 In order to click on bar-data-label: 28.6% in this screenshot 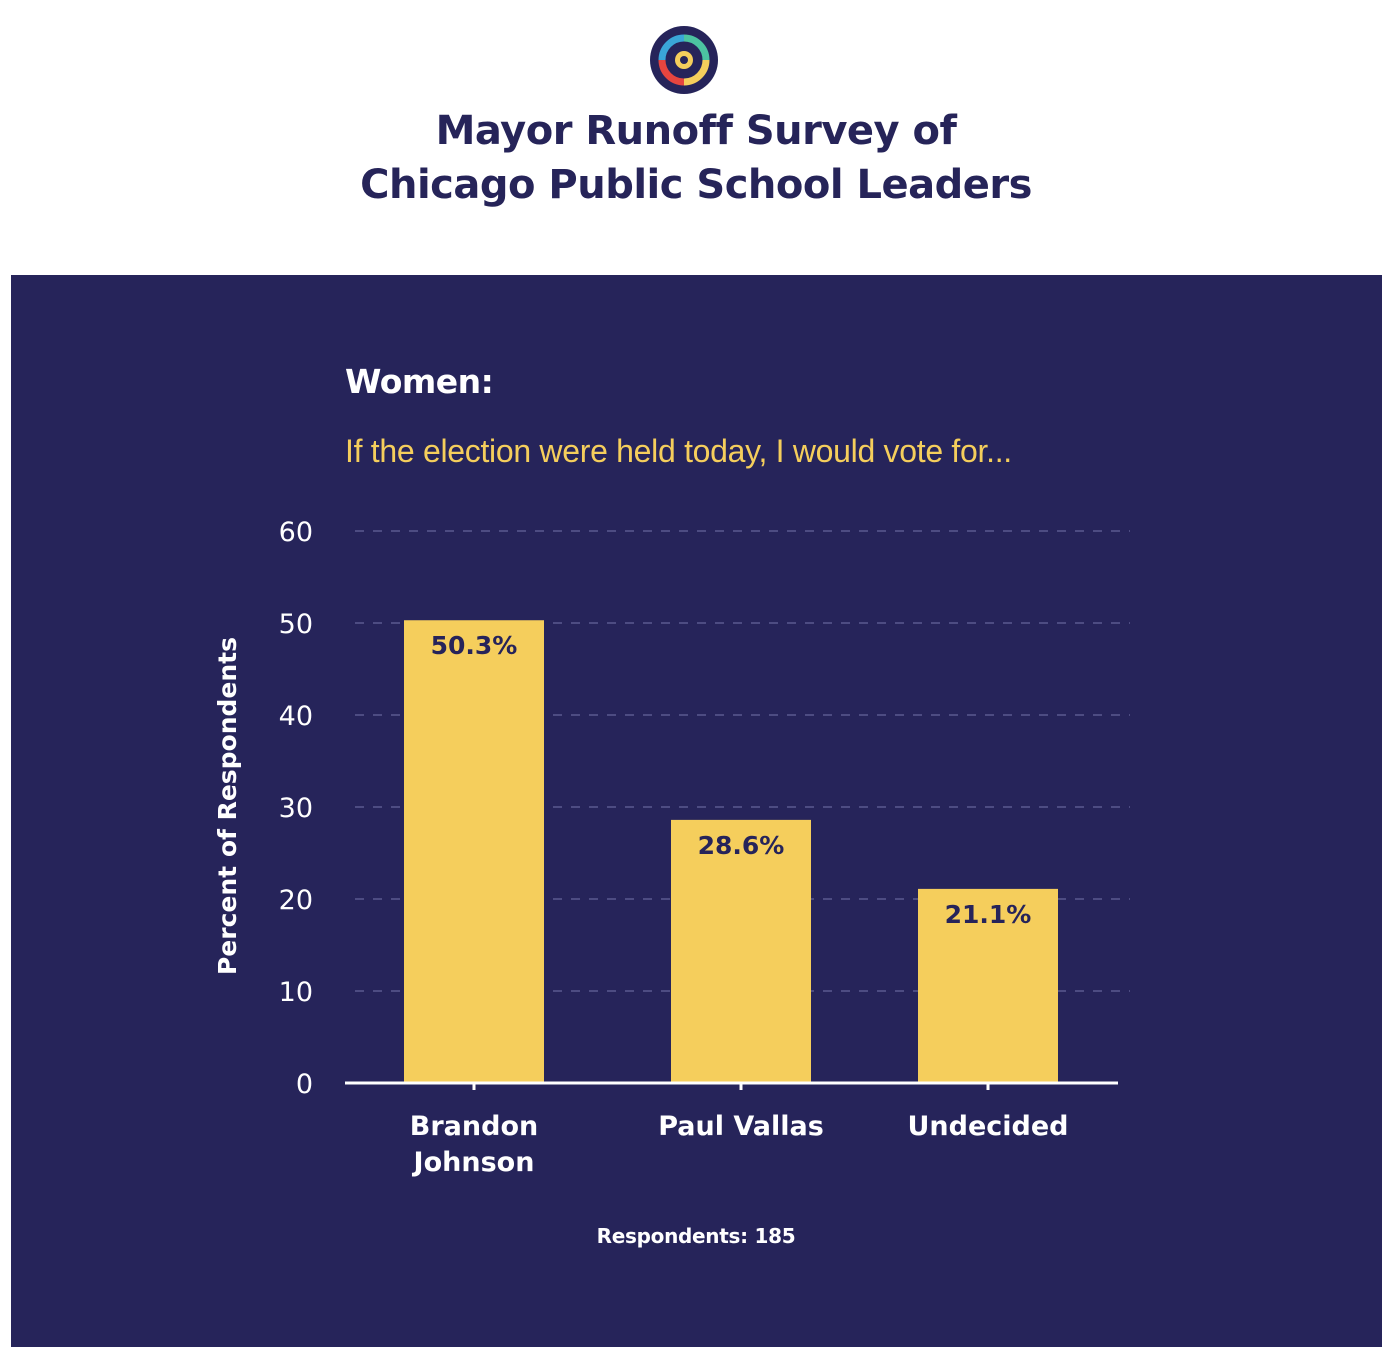, I will do `click(741, 845)`.